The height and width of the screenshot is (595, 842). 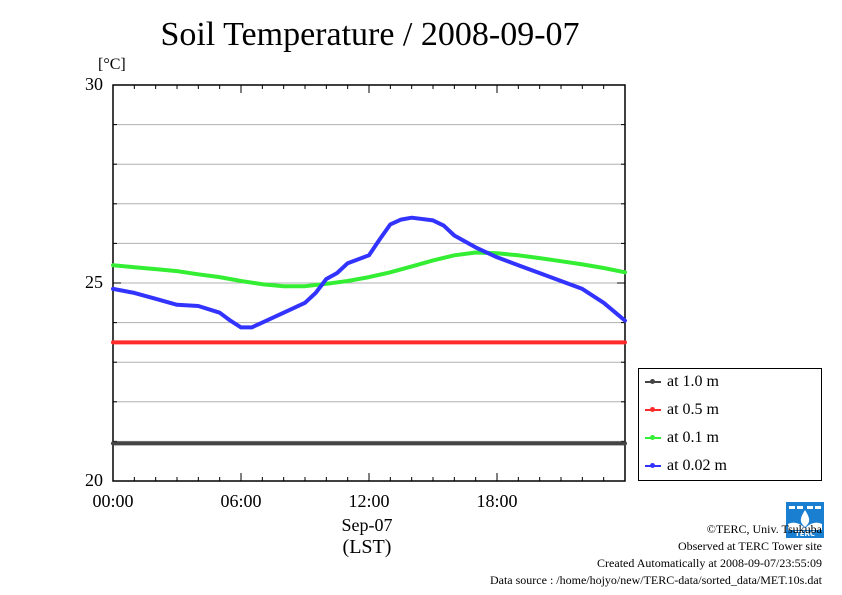 I want to click on legend-item: at 0.5 m, so click(x=731, y=410).